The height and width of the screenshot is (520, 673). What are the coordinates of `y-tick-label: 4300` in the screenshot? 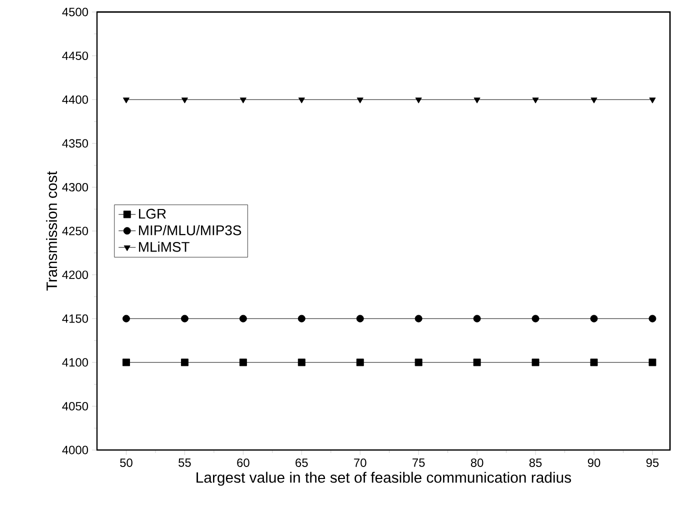 It's located at (75, 187).